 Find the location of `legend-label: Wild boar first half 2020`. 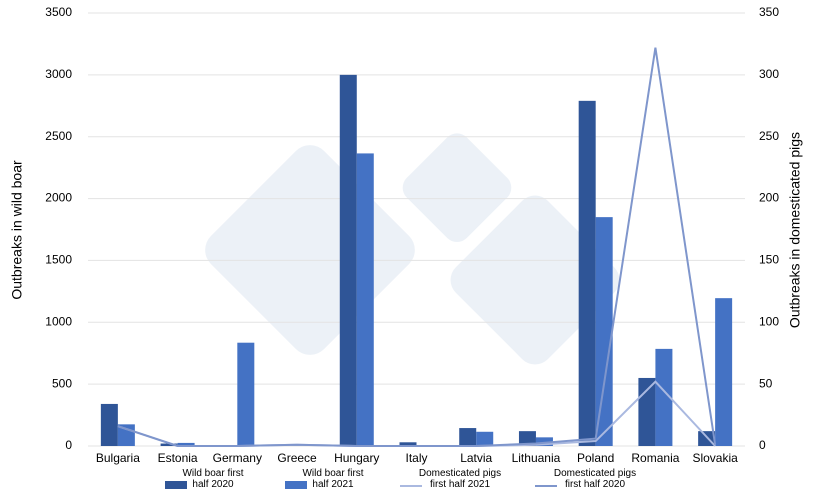

legend-label: Wild boar first half 2020 is located at coordinates (213, 479).